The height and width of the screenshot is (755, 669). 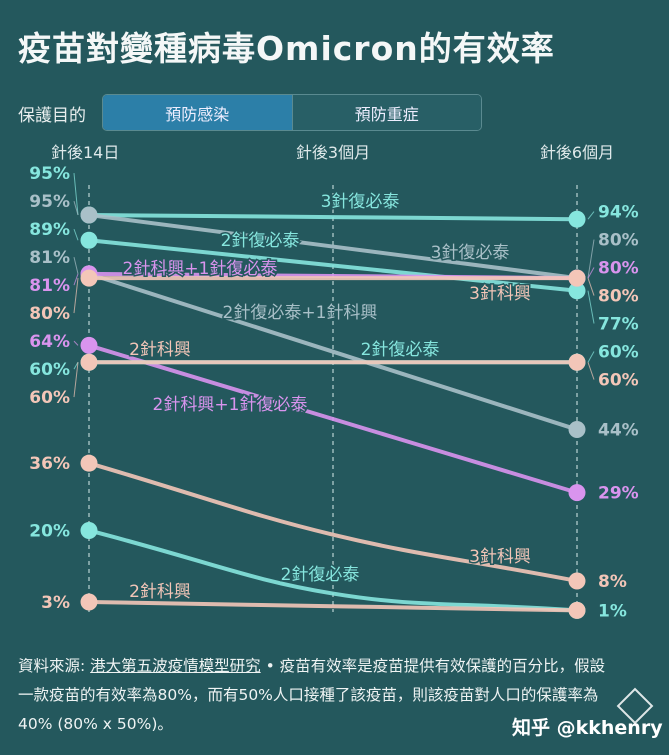 What do you see at coordinates (49, 342) in the screenshot?
I see `left-value-label: 64%` at bounding box center [49, 342].